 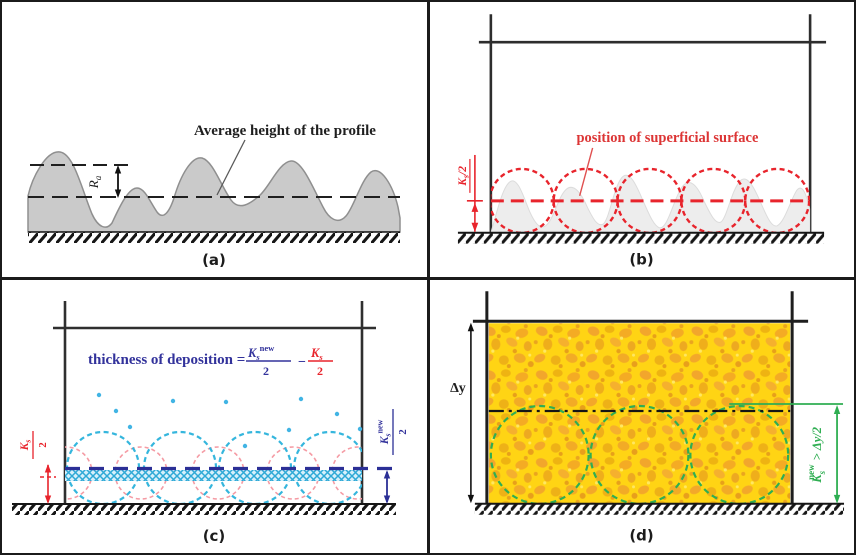 What do you see at coordinates (641, 260) in the screenshot?
I see `caption-b: (b)` at bounding box center [641, 260].